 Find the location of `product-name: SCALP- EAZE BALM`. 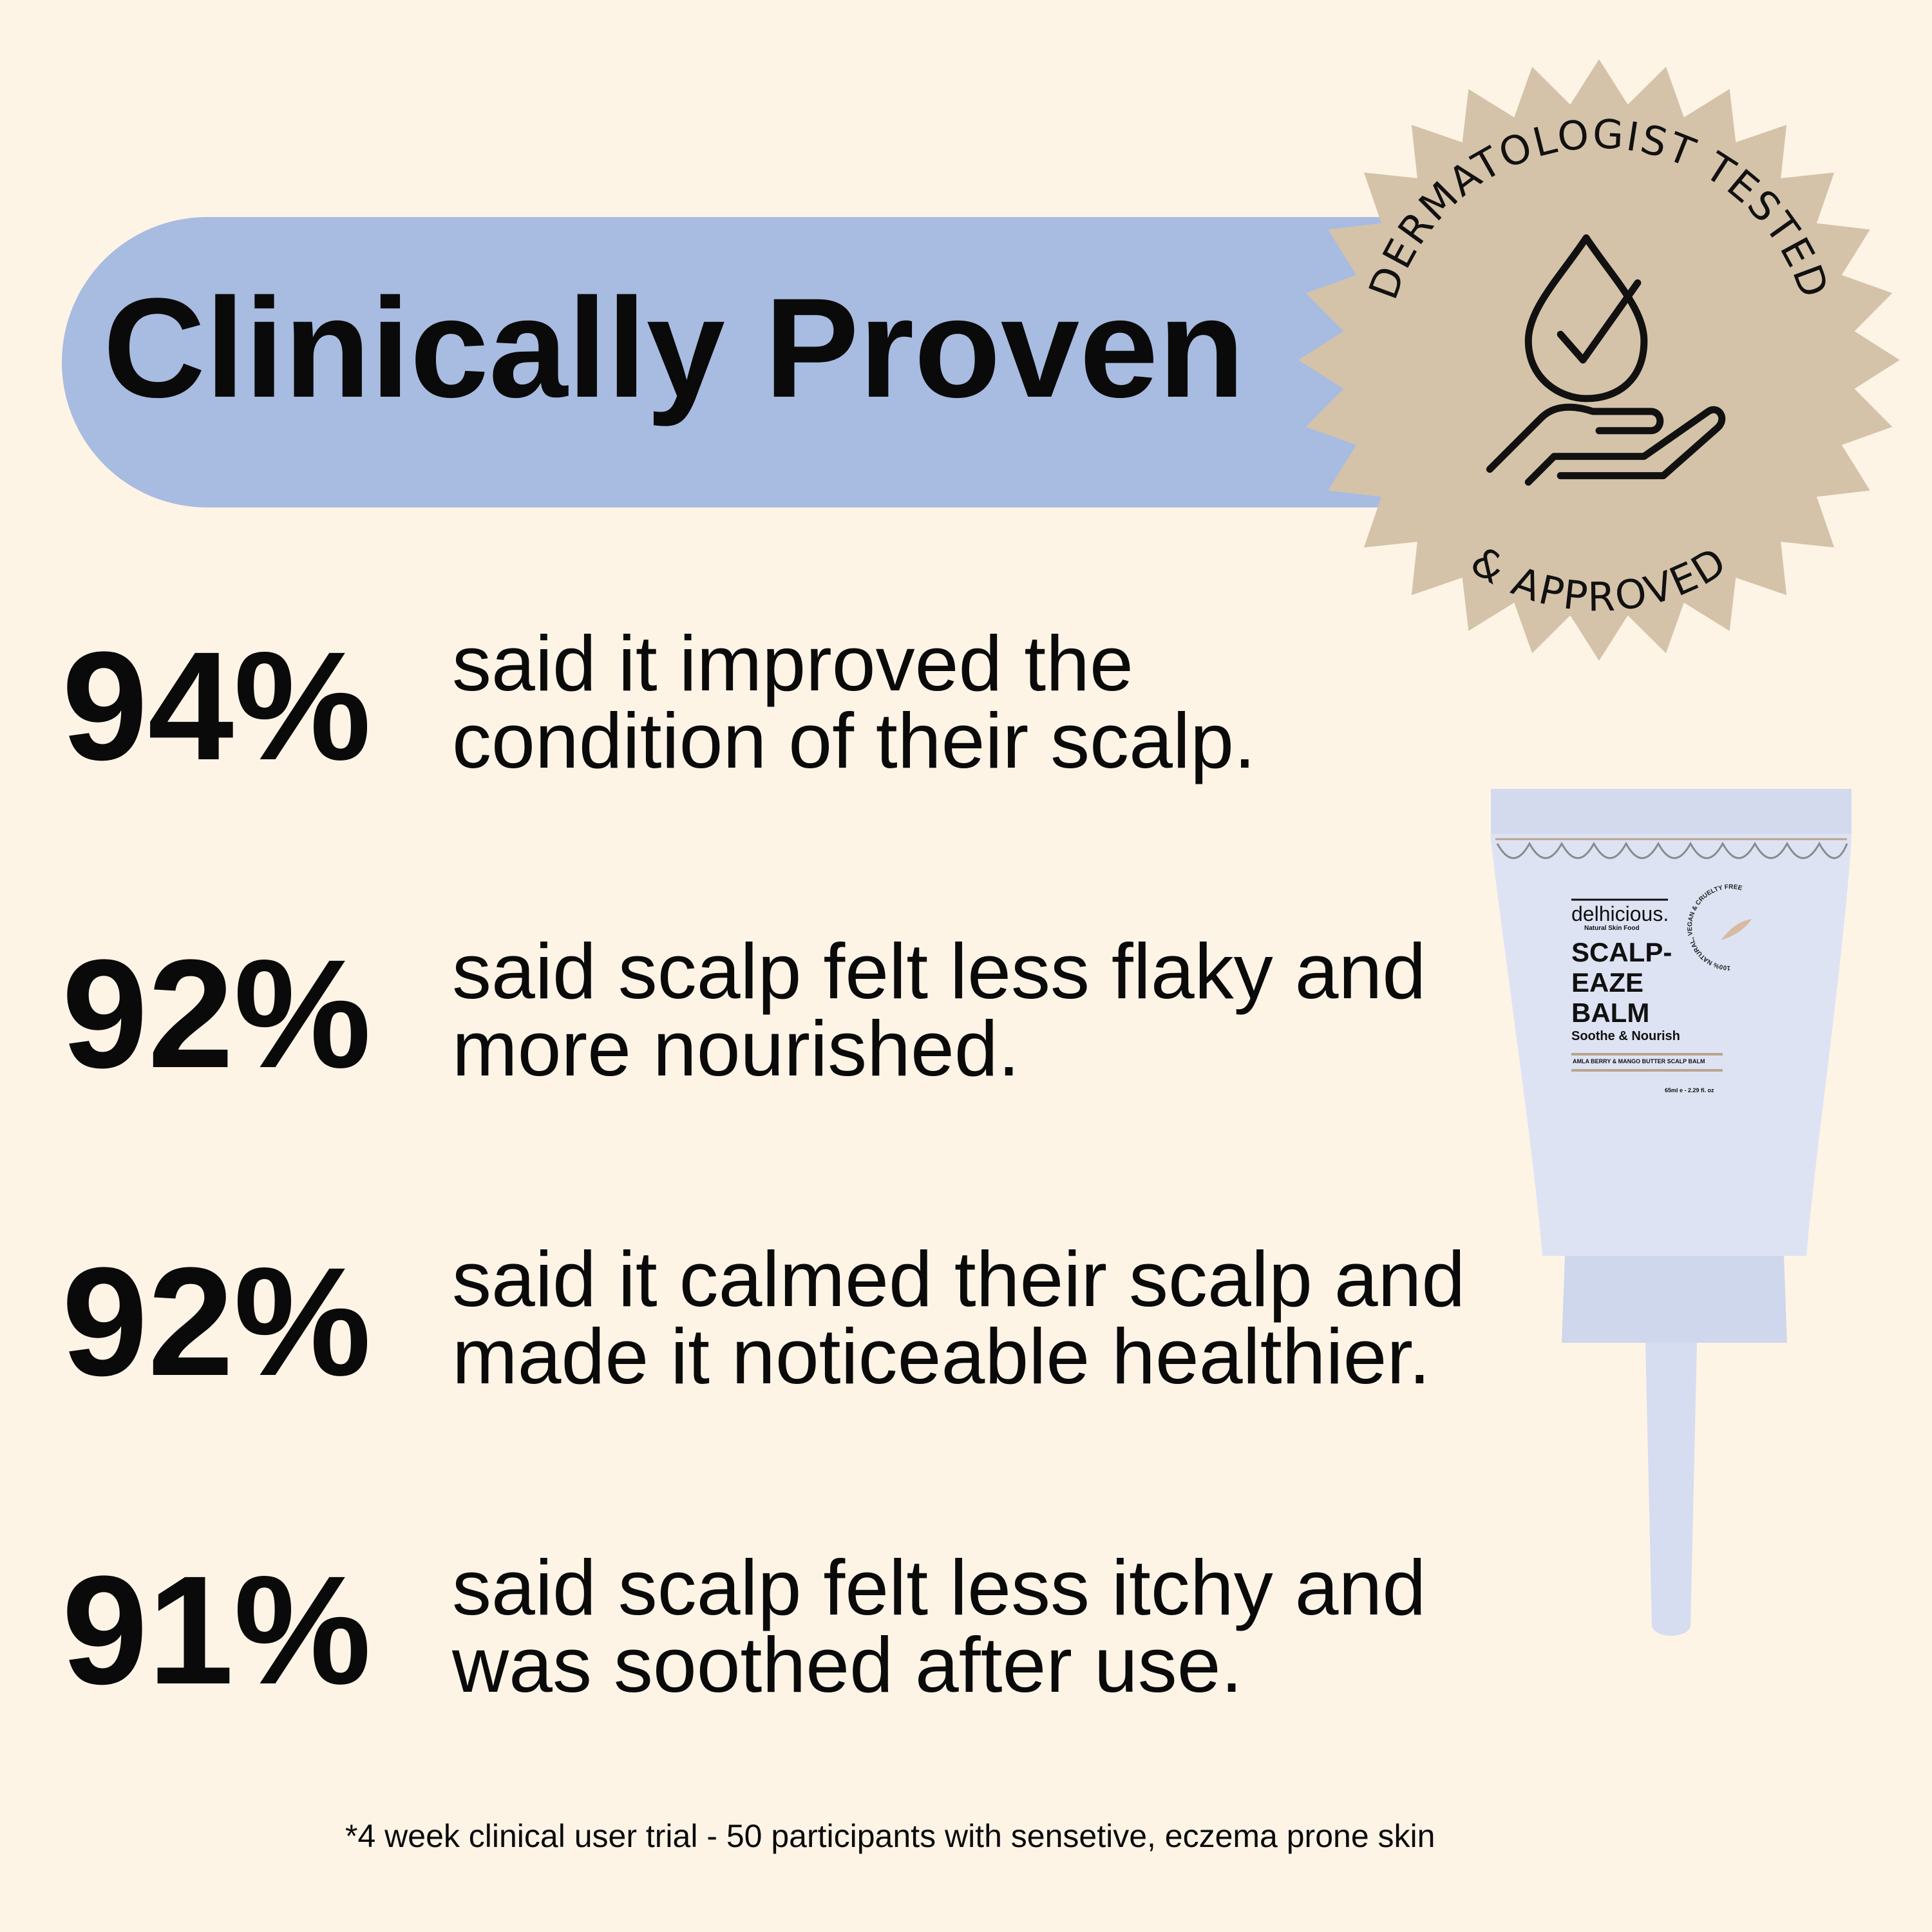

product-name: SCALP- EAZE BALM is located at coordinates (1622, 982).